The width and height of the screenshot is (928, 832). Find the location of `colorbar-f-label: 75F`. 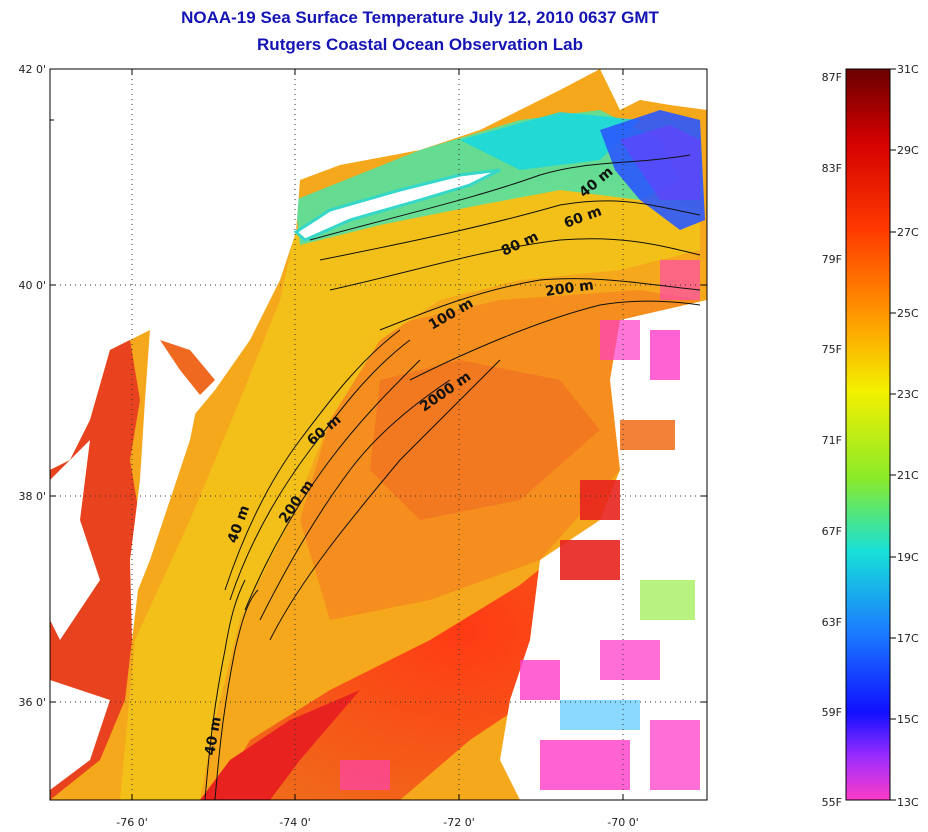

colorbar-f-label: 75F is located at coordinates (832, 349).